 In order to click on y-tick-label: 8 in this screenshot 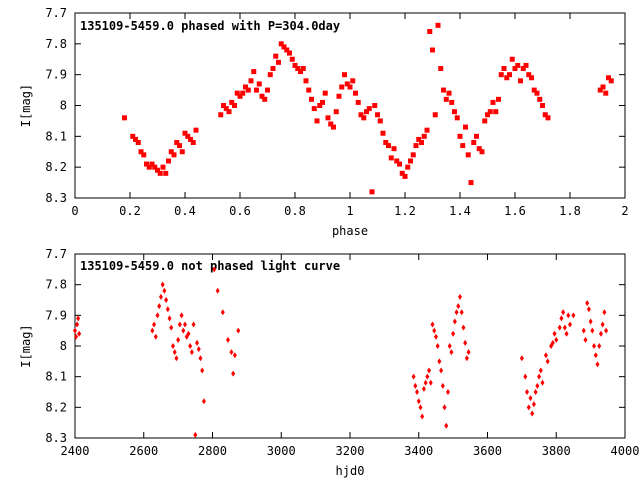, I will do `click(63, 106)`.